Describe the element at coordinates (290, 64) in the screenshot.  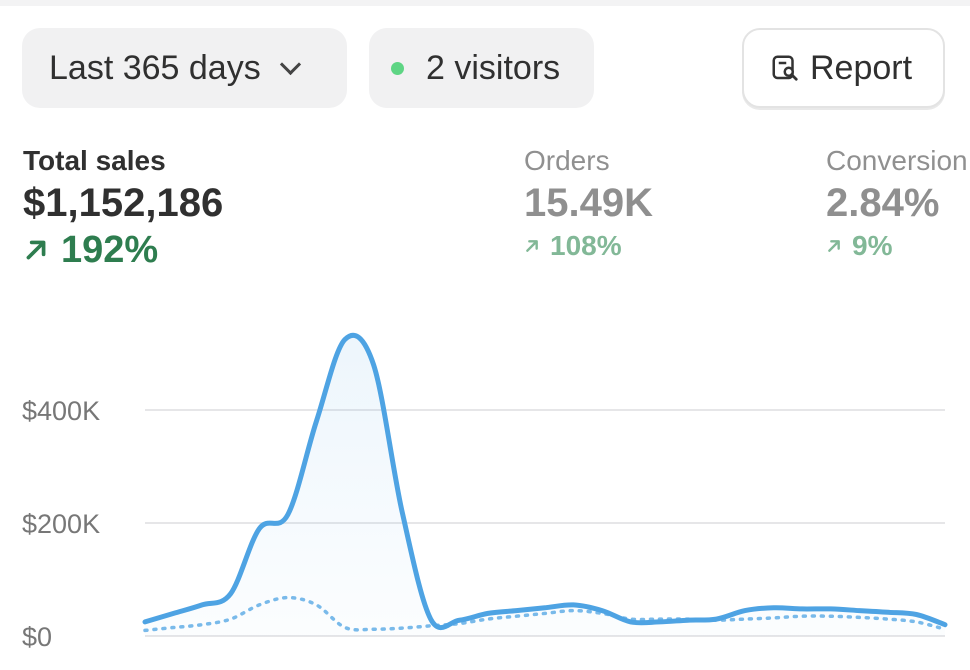
I see `chevron-down-icon` at that location.